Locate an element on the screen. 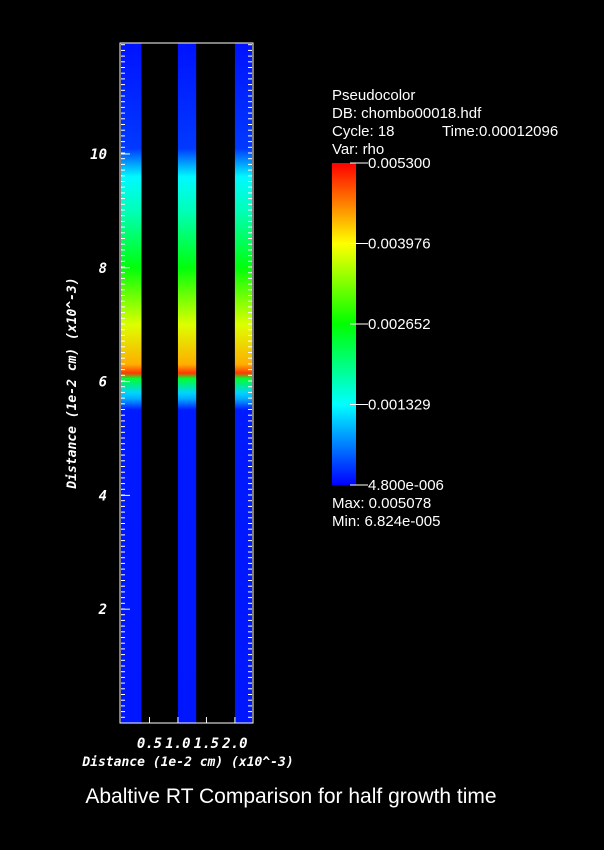  legend-plot-type: Pseudocolor is located at coordinates (373, 95).